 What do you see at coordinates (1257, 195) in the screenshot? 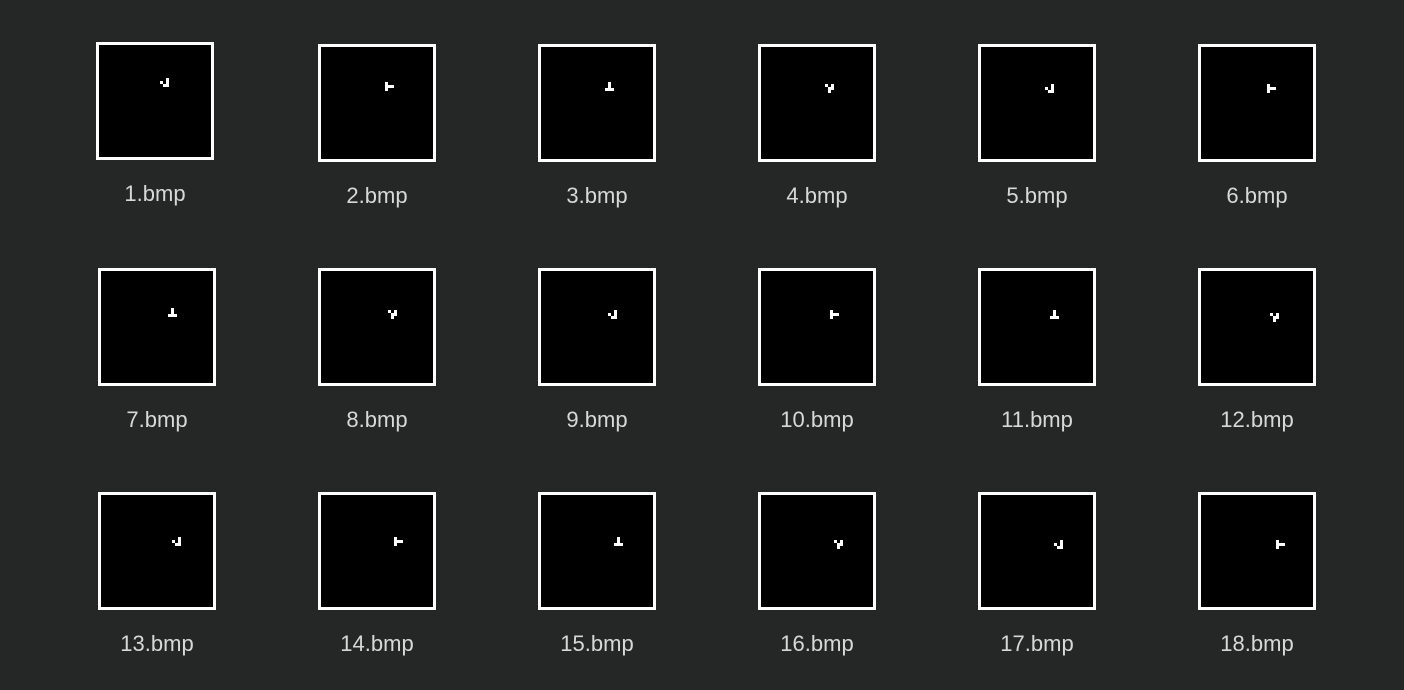
I see `file-name-label: 6.bmp` at bounding box center [1257, 195].